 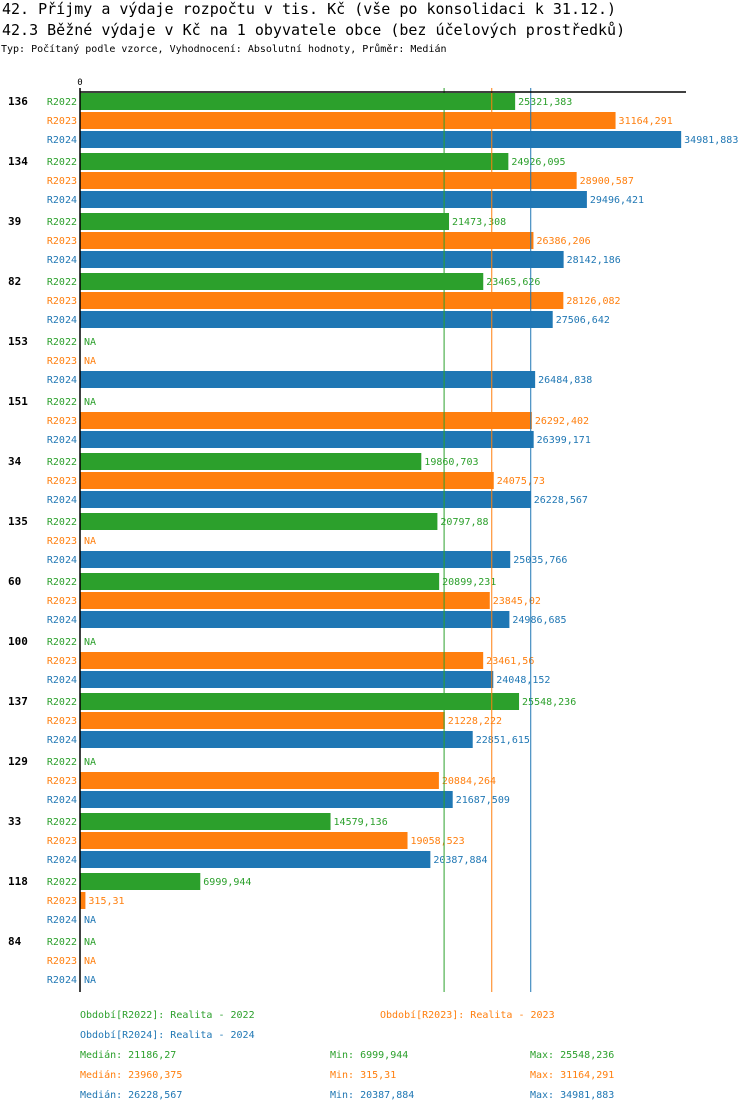 I want to click on category-label: 39, so click(x=14, y=221).